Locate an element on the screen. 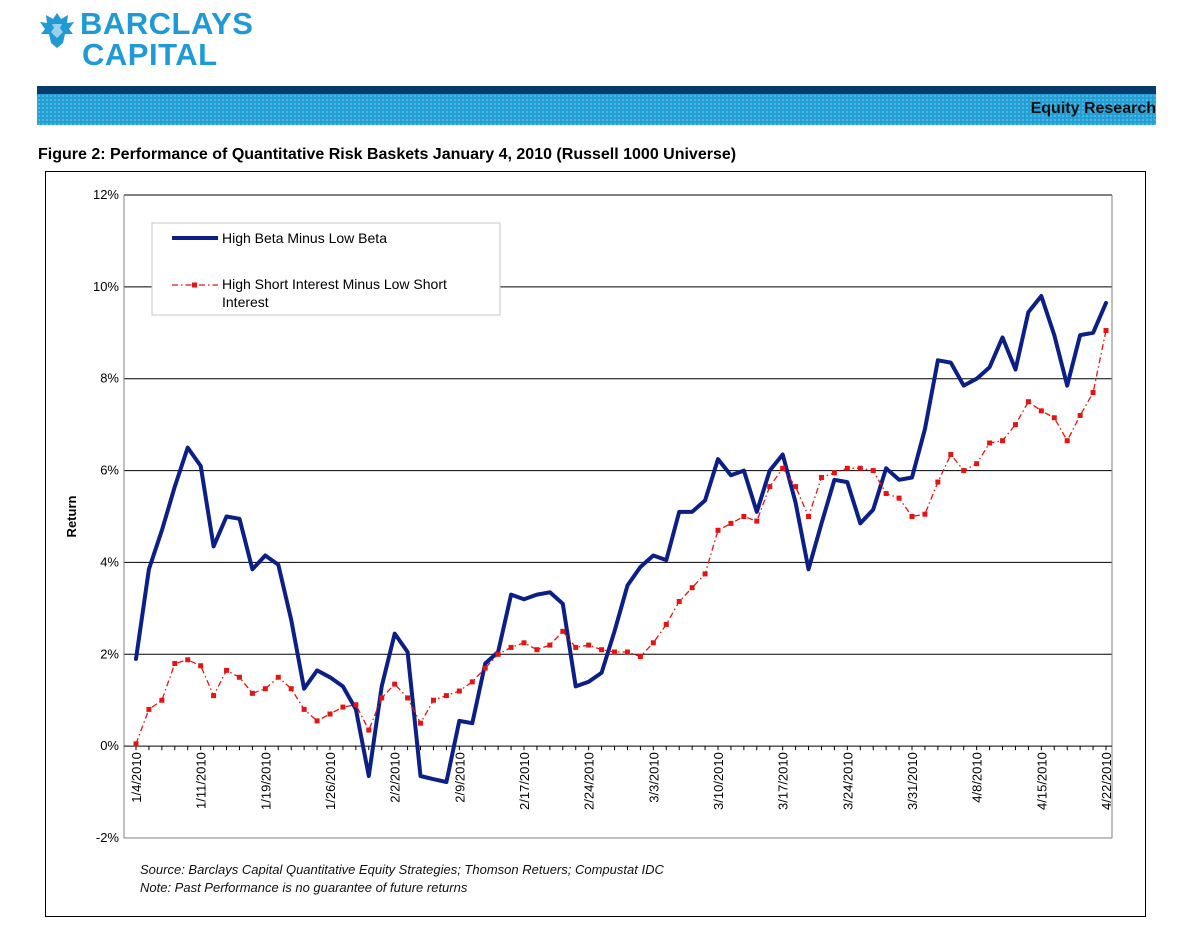 The width and height of the screenshot is (1178, 935). x-tick-label: 3/31/2010 is located at coordinates (912, 781).